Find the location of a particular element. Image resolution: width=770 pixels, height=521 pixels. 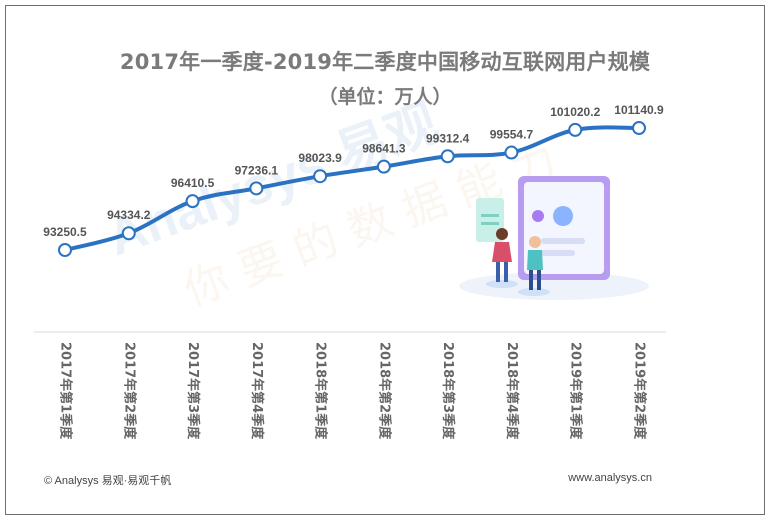

data-label: 96410.5 is located at coordinates (193, 183).